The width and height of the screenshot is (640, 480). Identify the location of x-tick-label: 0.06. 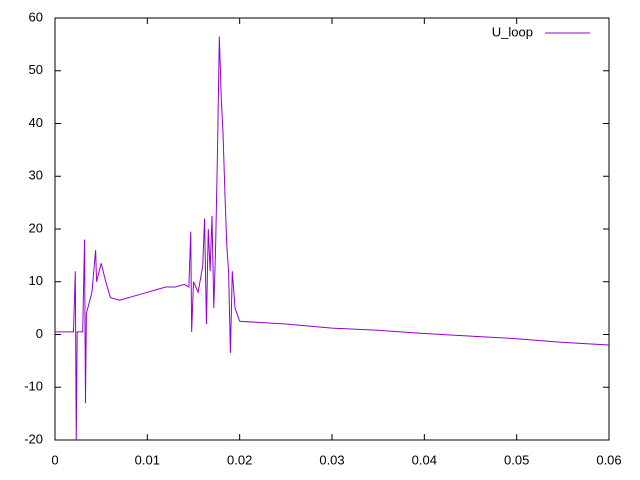
(608, 459).